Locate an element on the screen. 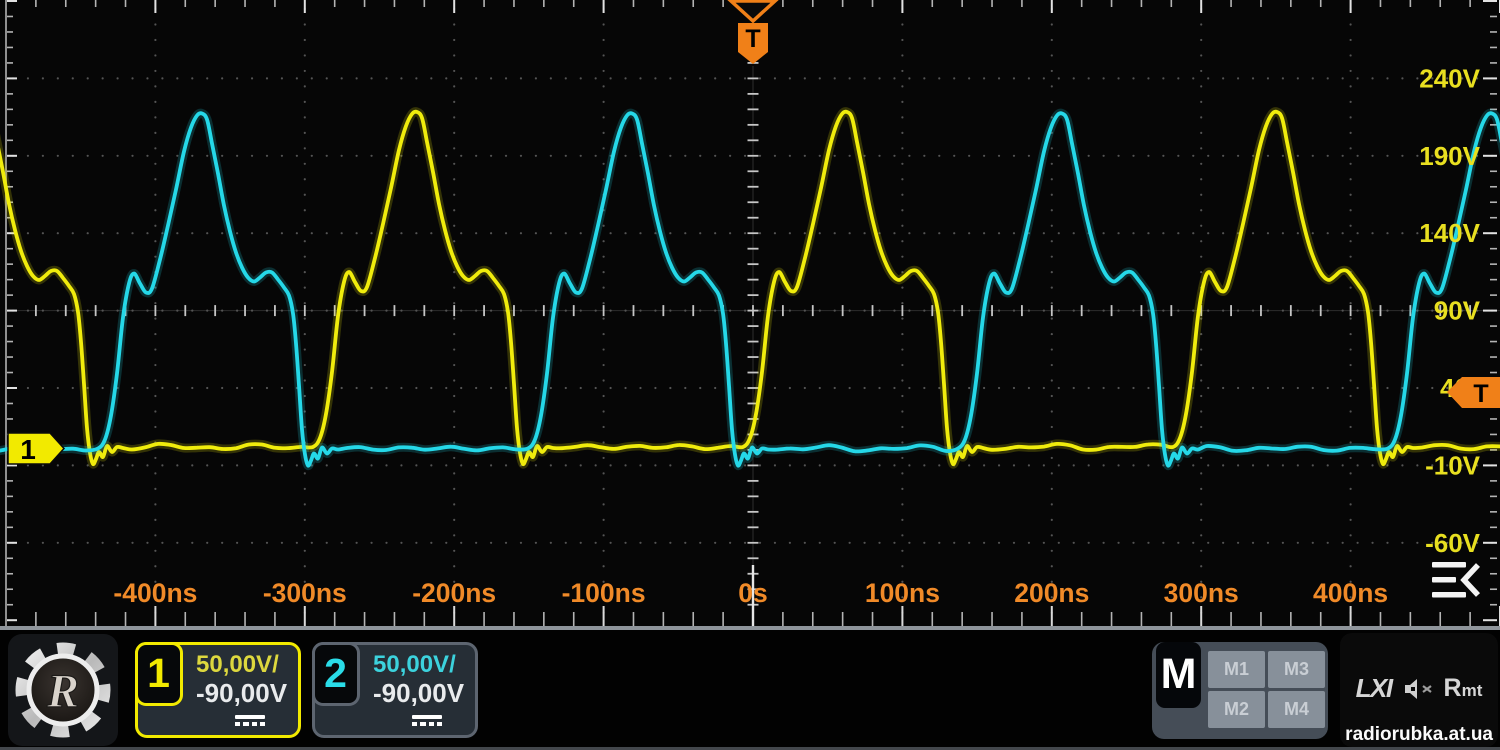 This screenshot has width=1500, height=750. math-badge: M is located at coordinates (1178, 674).